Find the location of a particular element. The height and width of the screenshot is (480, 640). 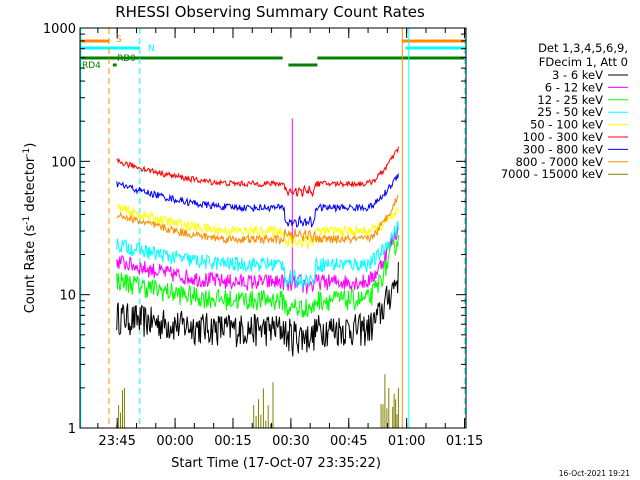

y-tick-label: 1000 is located at coordinates (59, 29).